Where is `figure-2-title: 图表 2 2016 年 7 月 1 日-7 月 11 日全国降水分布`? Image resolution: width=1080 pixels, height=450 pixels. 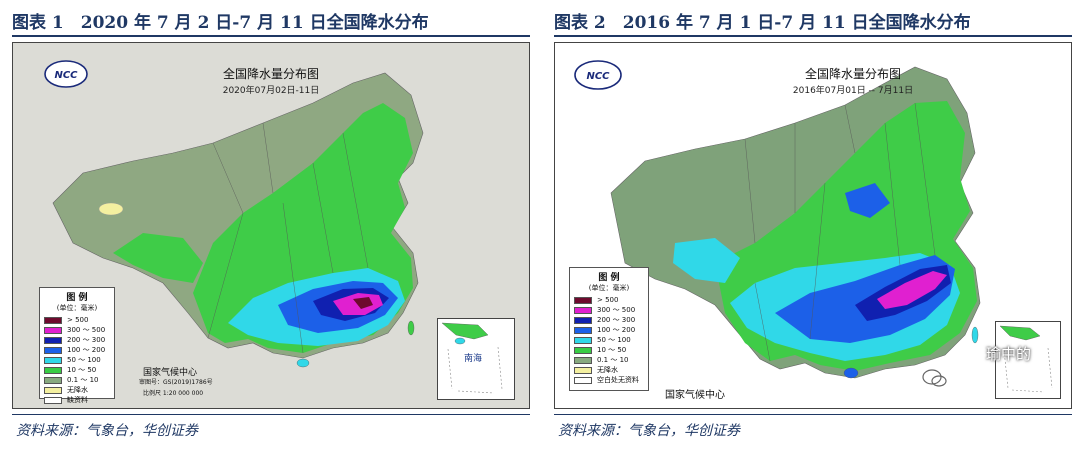
figure-2-title: 图表 2 2016 年 7 月 1 日-7 月 11 日全国降水分布 is located at coordinates (762, 23).